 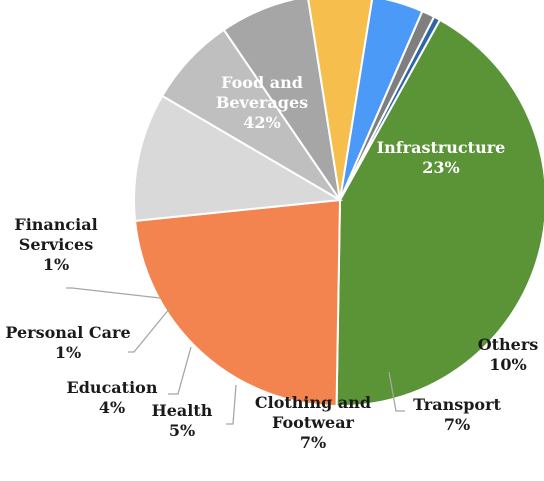 I want to click on slice-label-text: Clothing and, so click(x=313, y=402).